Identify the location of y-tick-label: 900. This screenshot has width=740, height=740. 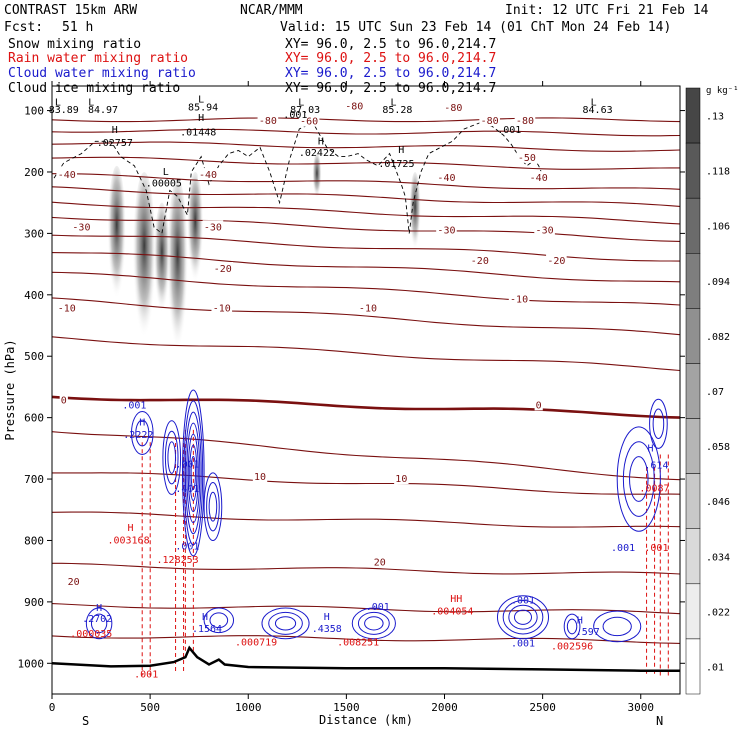
(34, 602).